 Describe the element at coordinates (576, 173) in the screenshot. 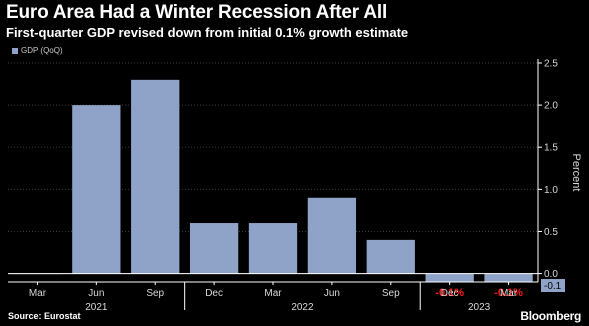

I see `y-axis-title: Percent` at that location.